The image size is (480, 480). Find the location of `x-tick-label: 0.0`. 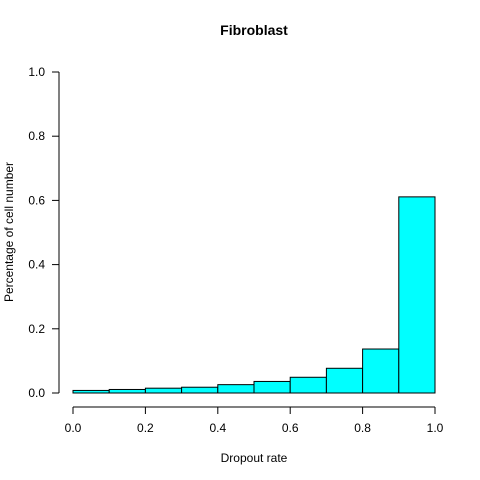

x-tick-label: 0.0 is located at coordinates (73, 428).